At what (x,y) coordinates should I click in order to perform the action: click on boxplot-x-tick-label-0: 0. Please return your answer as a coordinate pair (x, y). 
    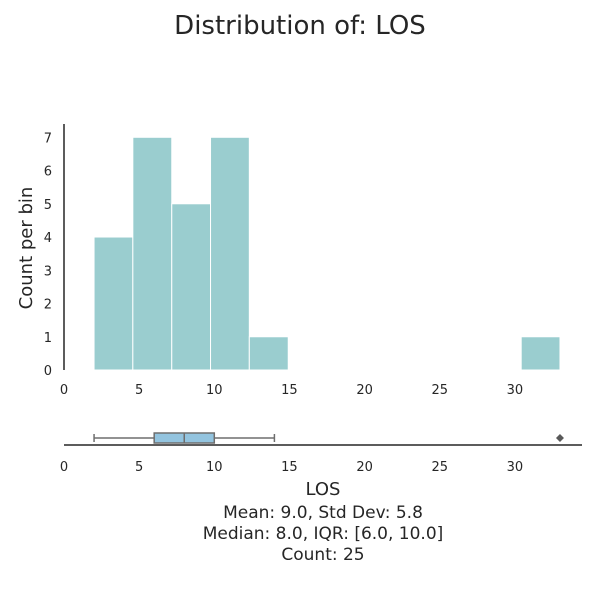
    Looking at the image, I should click on (64, 467).